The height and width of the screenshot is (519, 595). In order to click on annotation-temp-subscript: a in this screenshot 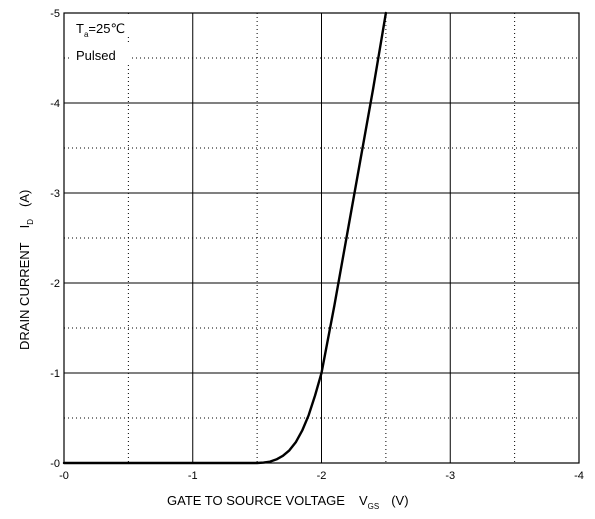, I will do `click(86, 34)`.